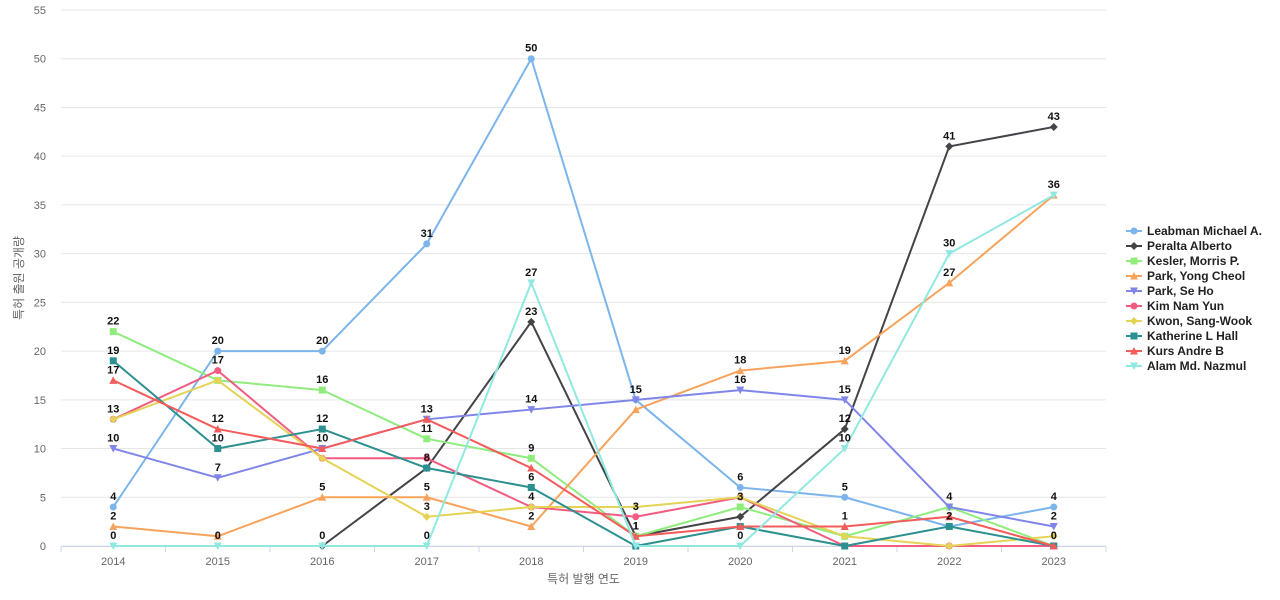  What do you see at coordinates (1185, 276) in the screenshot?
I see `legend-item: Park, Yong Cheol` at bounding box center [1185, 276].